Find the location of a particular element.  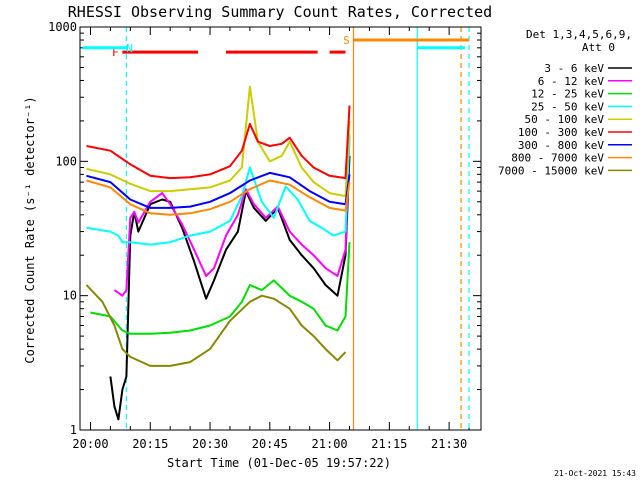

legend-header-line1: Det 1,3,4,5,6,9, is located at coordinates (579, 34).